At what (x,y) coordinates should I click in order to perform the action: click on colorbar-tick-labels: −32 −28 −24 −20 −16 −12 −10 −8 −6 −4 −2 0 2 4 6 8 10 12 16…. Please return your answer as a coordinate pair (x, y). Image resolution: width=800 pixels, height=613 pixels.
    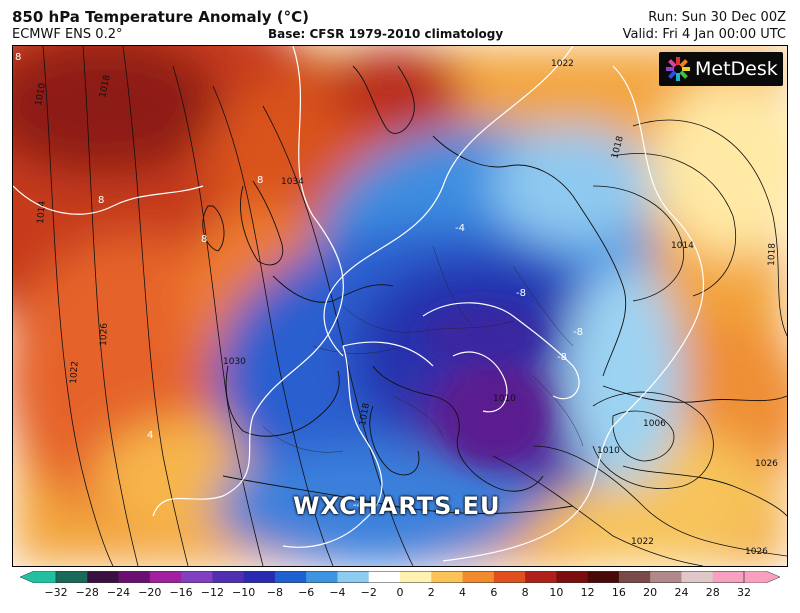
    Looking at the image, I should click on (400, 594).